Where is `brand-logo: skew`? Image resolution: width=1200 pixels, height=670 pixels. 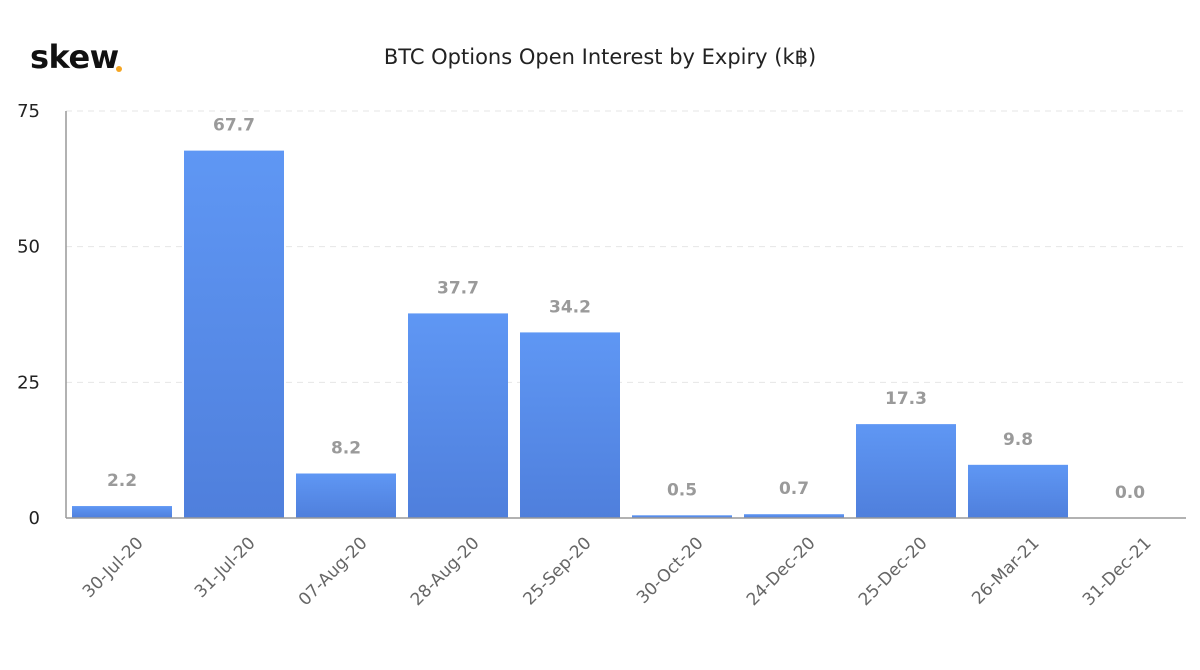 brand-logo: skew is located at coordinates (74, 57).